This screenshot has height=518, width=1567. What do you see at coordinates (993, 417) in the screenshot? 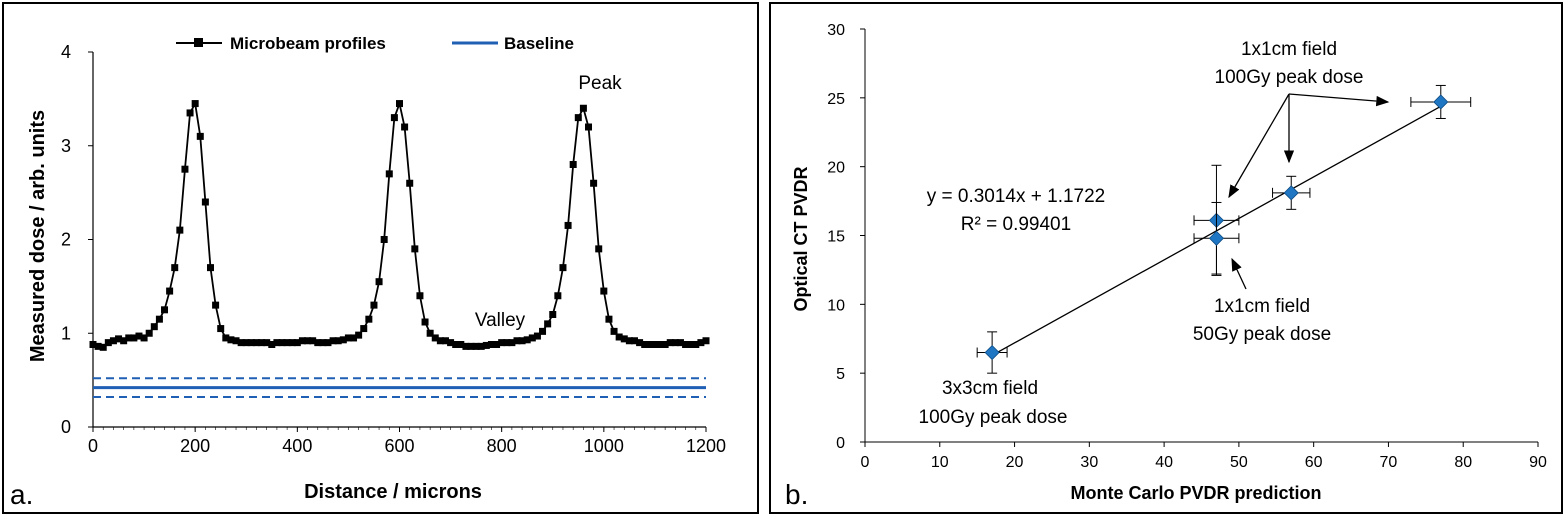
I see `annotation-3x3-100gy-line2: 100Gy peak dose` at bounding box center [993, 417].